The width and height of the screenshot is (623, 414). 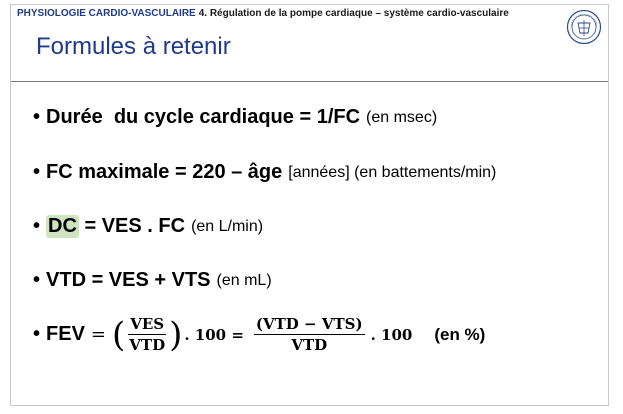 I want to click on course-name: PHYSIOLOGIE CARDIO-VASCULAIRE, so click(x=106, y=13).